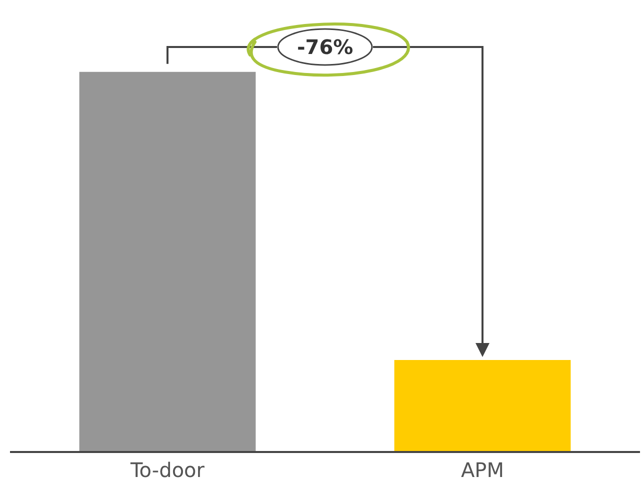 This screenshot has height=488, width=642. What do you see at coordinates (167, 470) in the screenshot?
I see `x-tick-label: To-door` at bounding box center [167, 470].